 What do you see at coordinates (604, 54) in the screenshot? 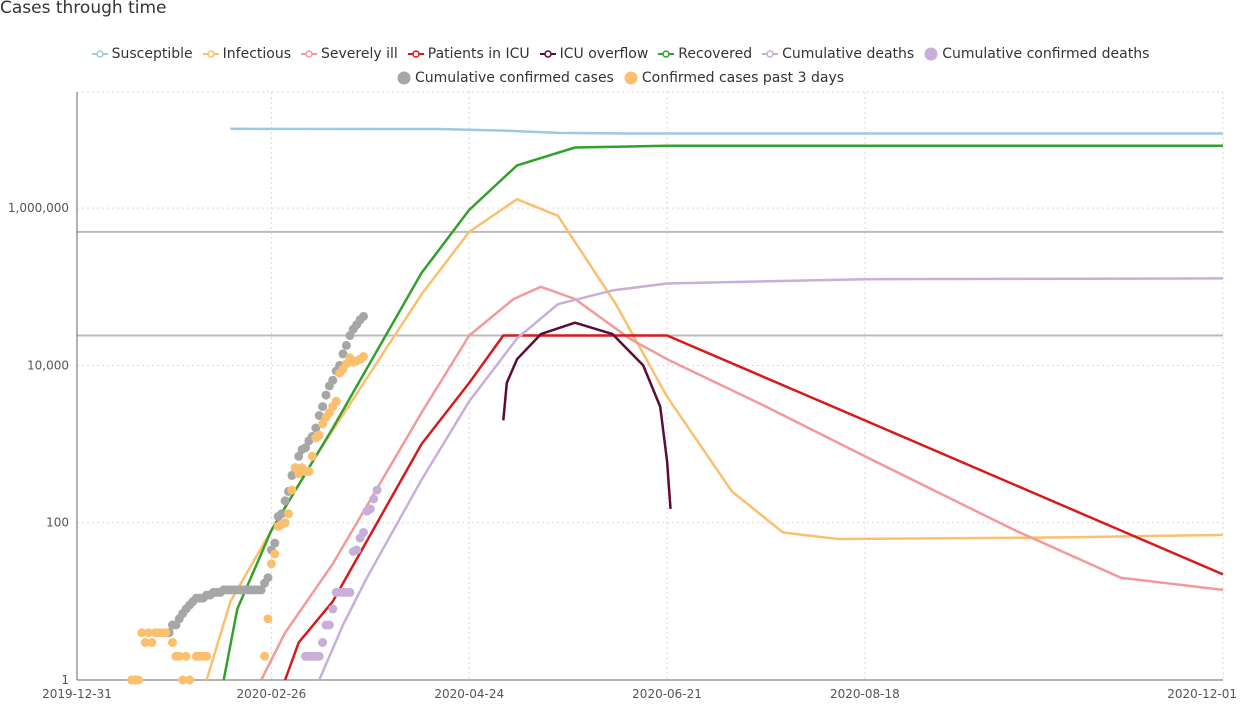
I see `legend-label: ICU overflow` at bounding box center [604, 54].